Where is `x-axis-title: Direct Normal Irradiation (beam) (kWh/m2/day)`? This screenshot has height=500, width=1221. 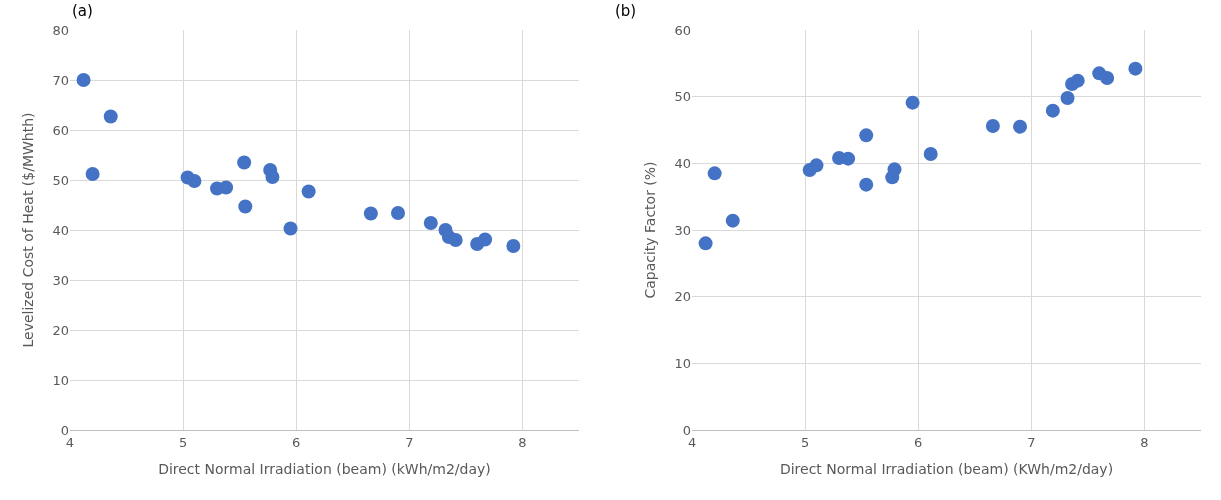
x-axis-title: Direct Normal Irradiation (beam) (kWh/m2/day) is located at coordinates (324, 468).